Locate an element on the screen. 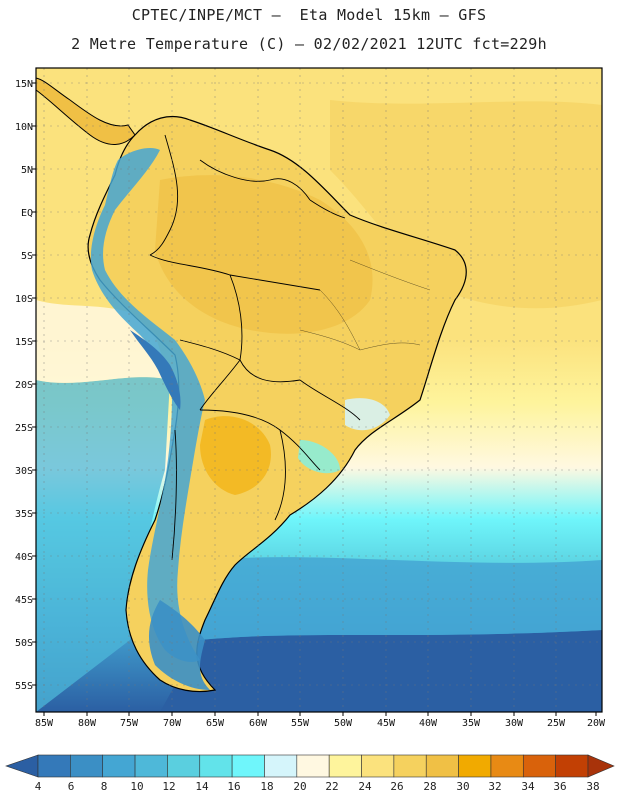 The height and width of the screenshot is (800, 618). southern-cold-water is located at coordinates (381, 671).